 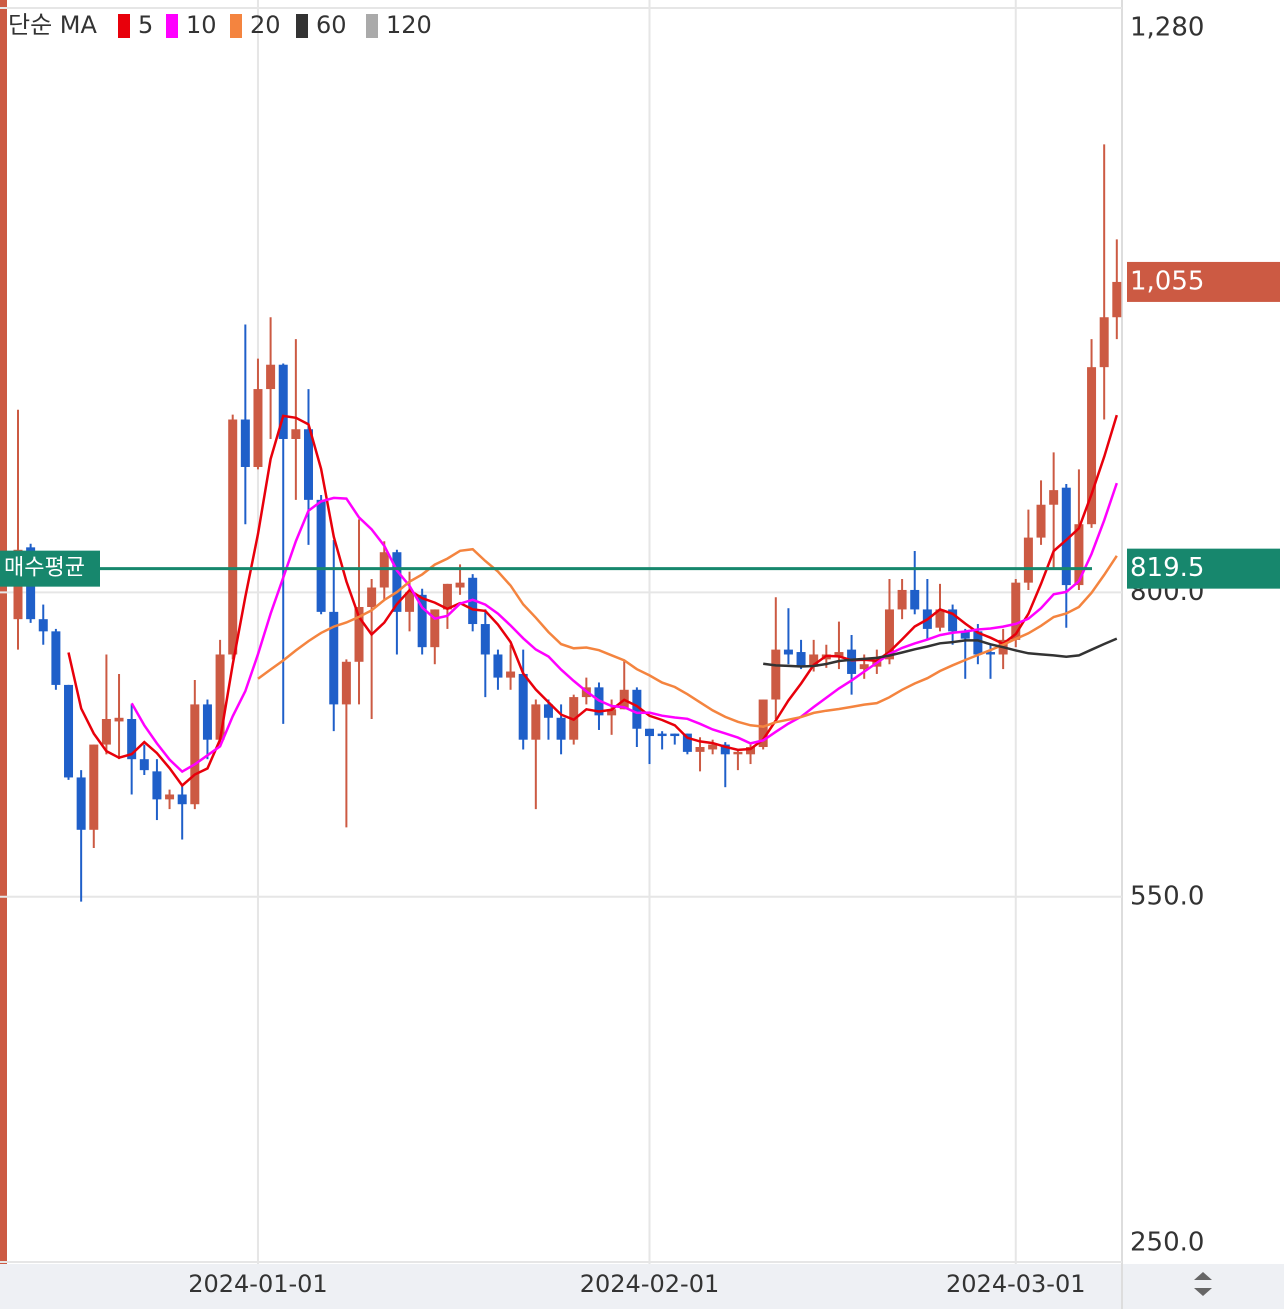 What do you see at coordinates (265, 25) in the screenshot?
I see `legend-label: 20` at bounding box center [265, 25].